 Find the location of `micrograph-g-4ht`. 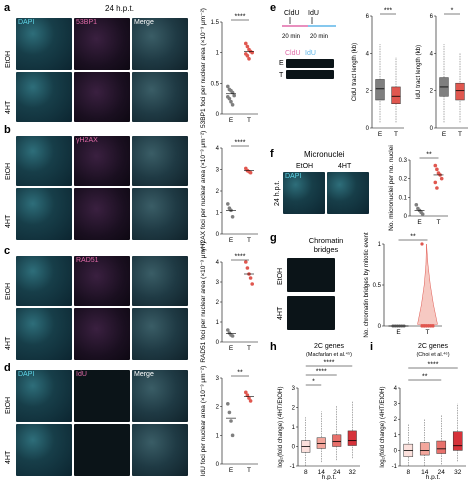

micrograph-g-4ht is located at coordinates (311, 313).